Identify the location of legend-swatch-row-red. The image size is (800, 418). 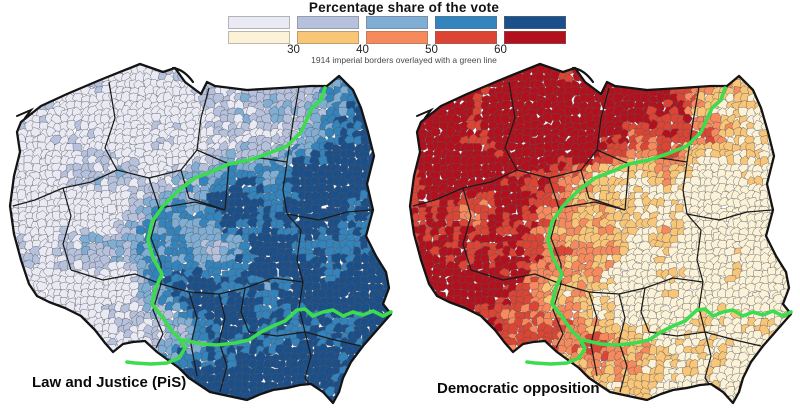
(404, 37).